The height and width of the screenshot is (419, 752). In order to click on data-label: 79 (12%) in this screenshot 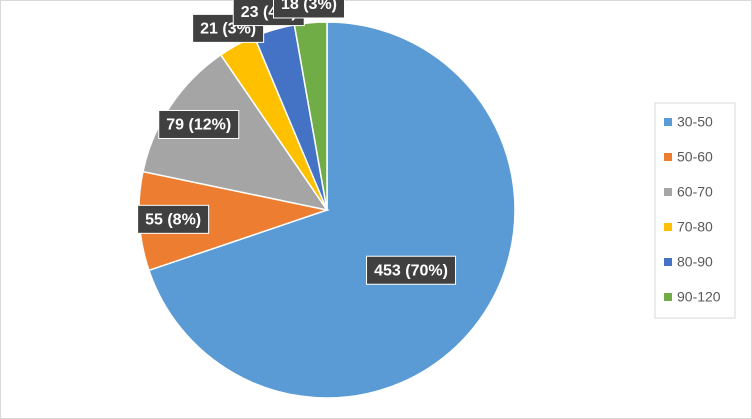, I will do `click(198, 125)`.